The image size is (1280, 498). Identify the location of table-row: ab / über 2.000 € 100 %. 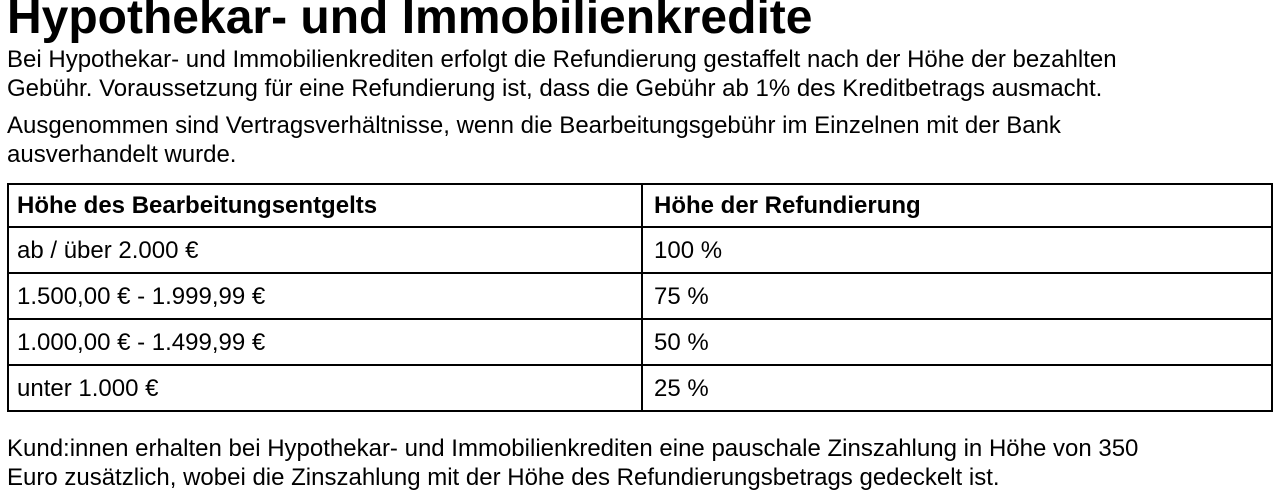
(640, 250).